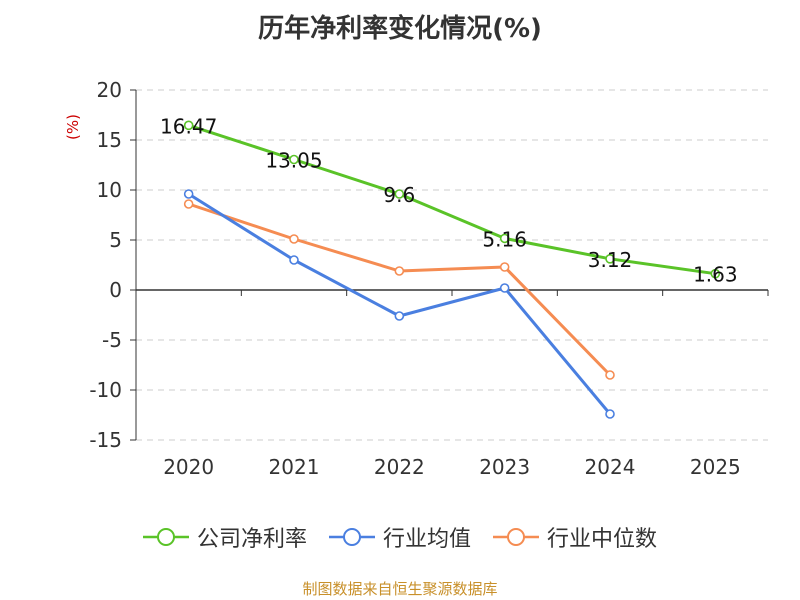 Image resolution: width=800 pixels, height=600 pixels. What do you see at coordinates (400, 29) in the screenshot?
I see `chart-title: 历年净利率变化情况(%)` at bounding box center [400, 29].